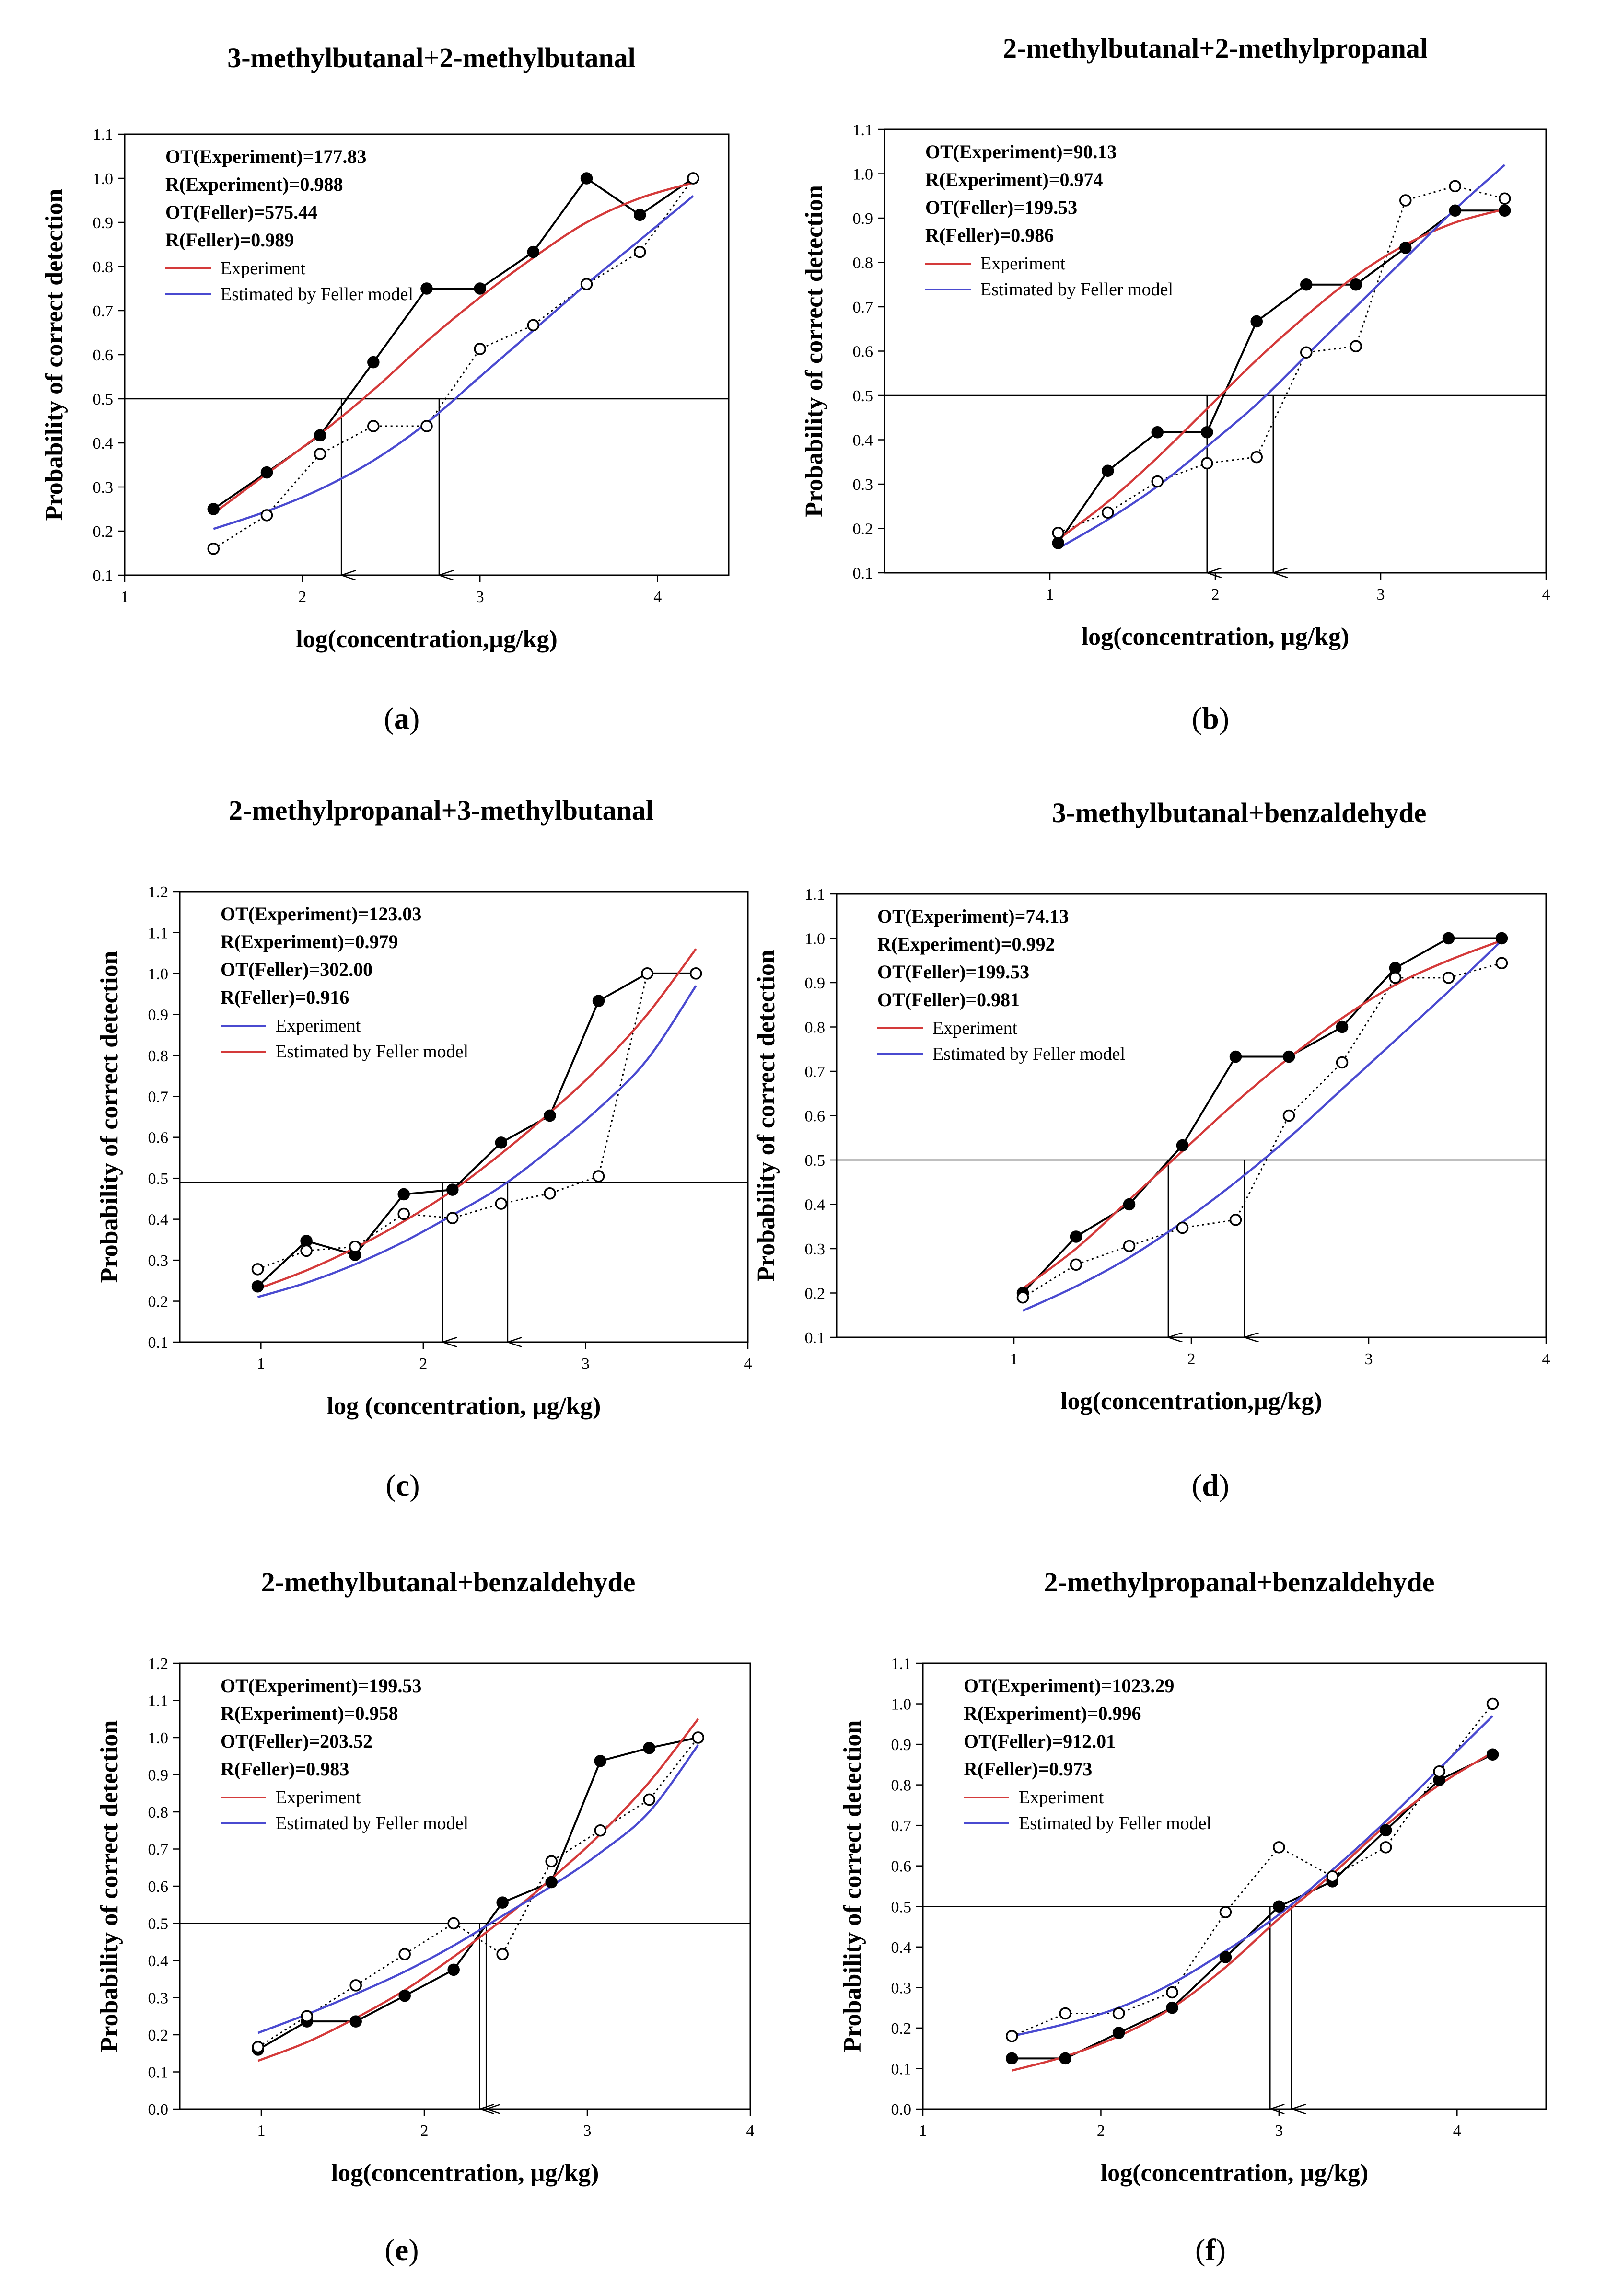 Image resolution: width=1606 pixels, height=2296 pixels. Describe the element at coordinates (402, 1485) in the screenshot. I see `panel-label: (c)` at that location.